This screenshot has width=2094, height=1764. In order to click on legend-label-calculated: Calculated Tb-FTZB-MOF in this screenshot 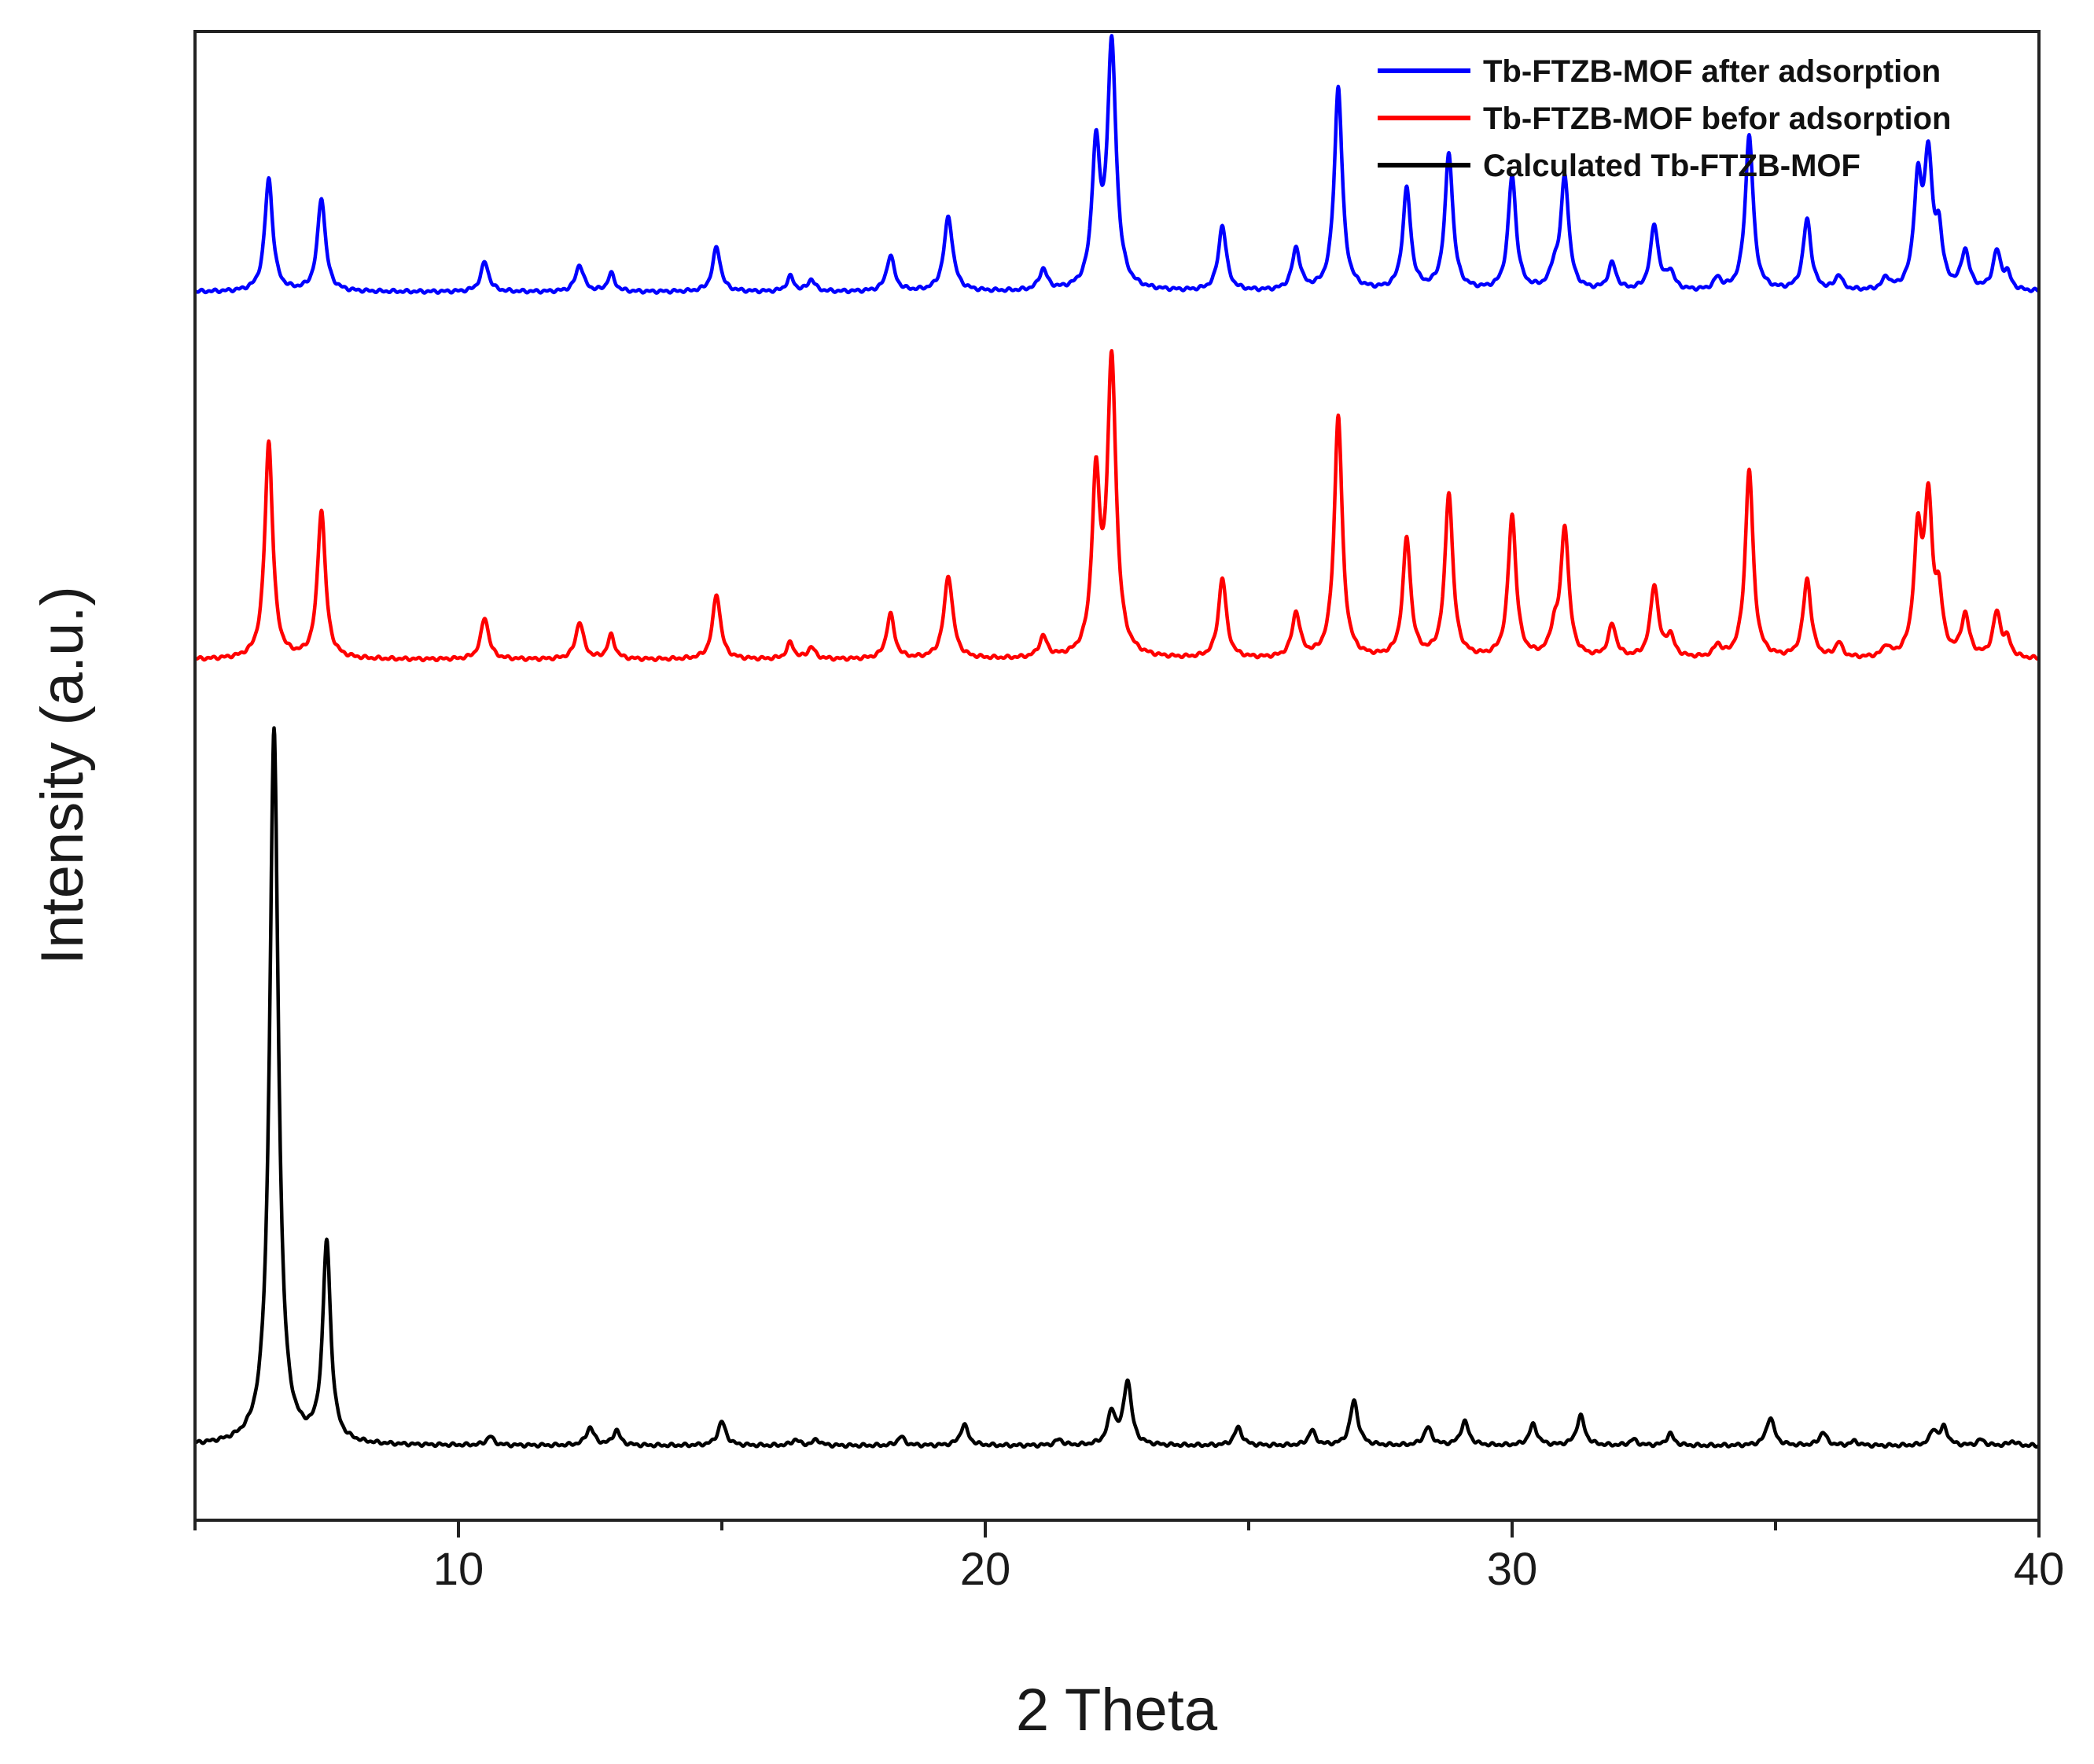, I will do `click(1671, 166)`.